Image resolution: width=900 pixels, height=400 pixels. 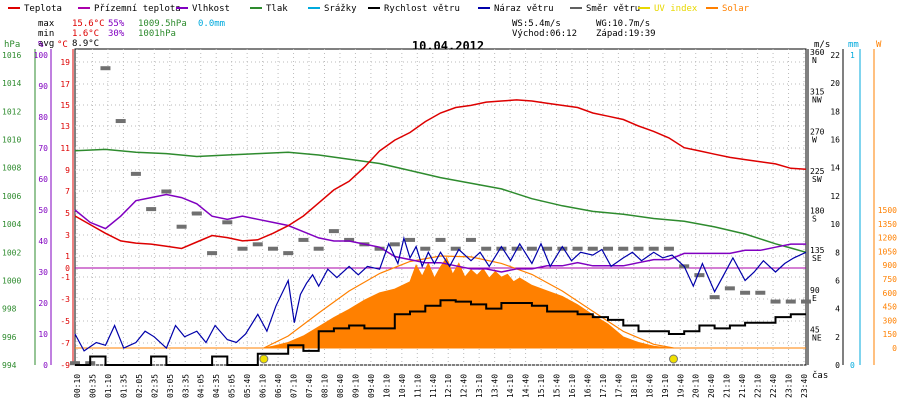 What do you see at coordinates (211, 24) in the screenshot?
I see `stat-max-rain: 0.0mm` at bounding box center [211, 24].